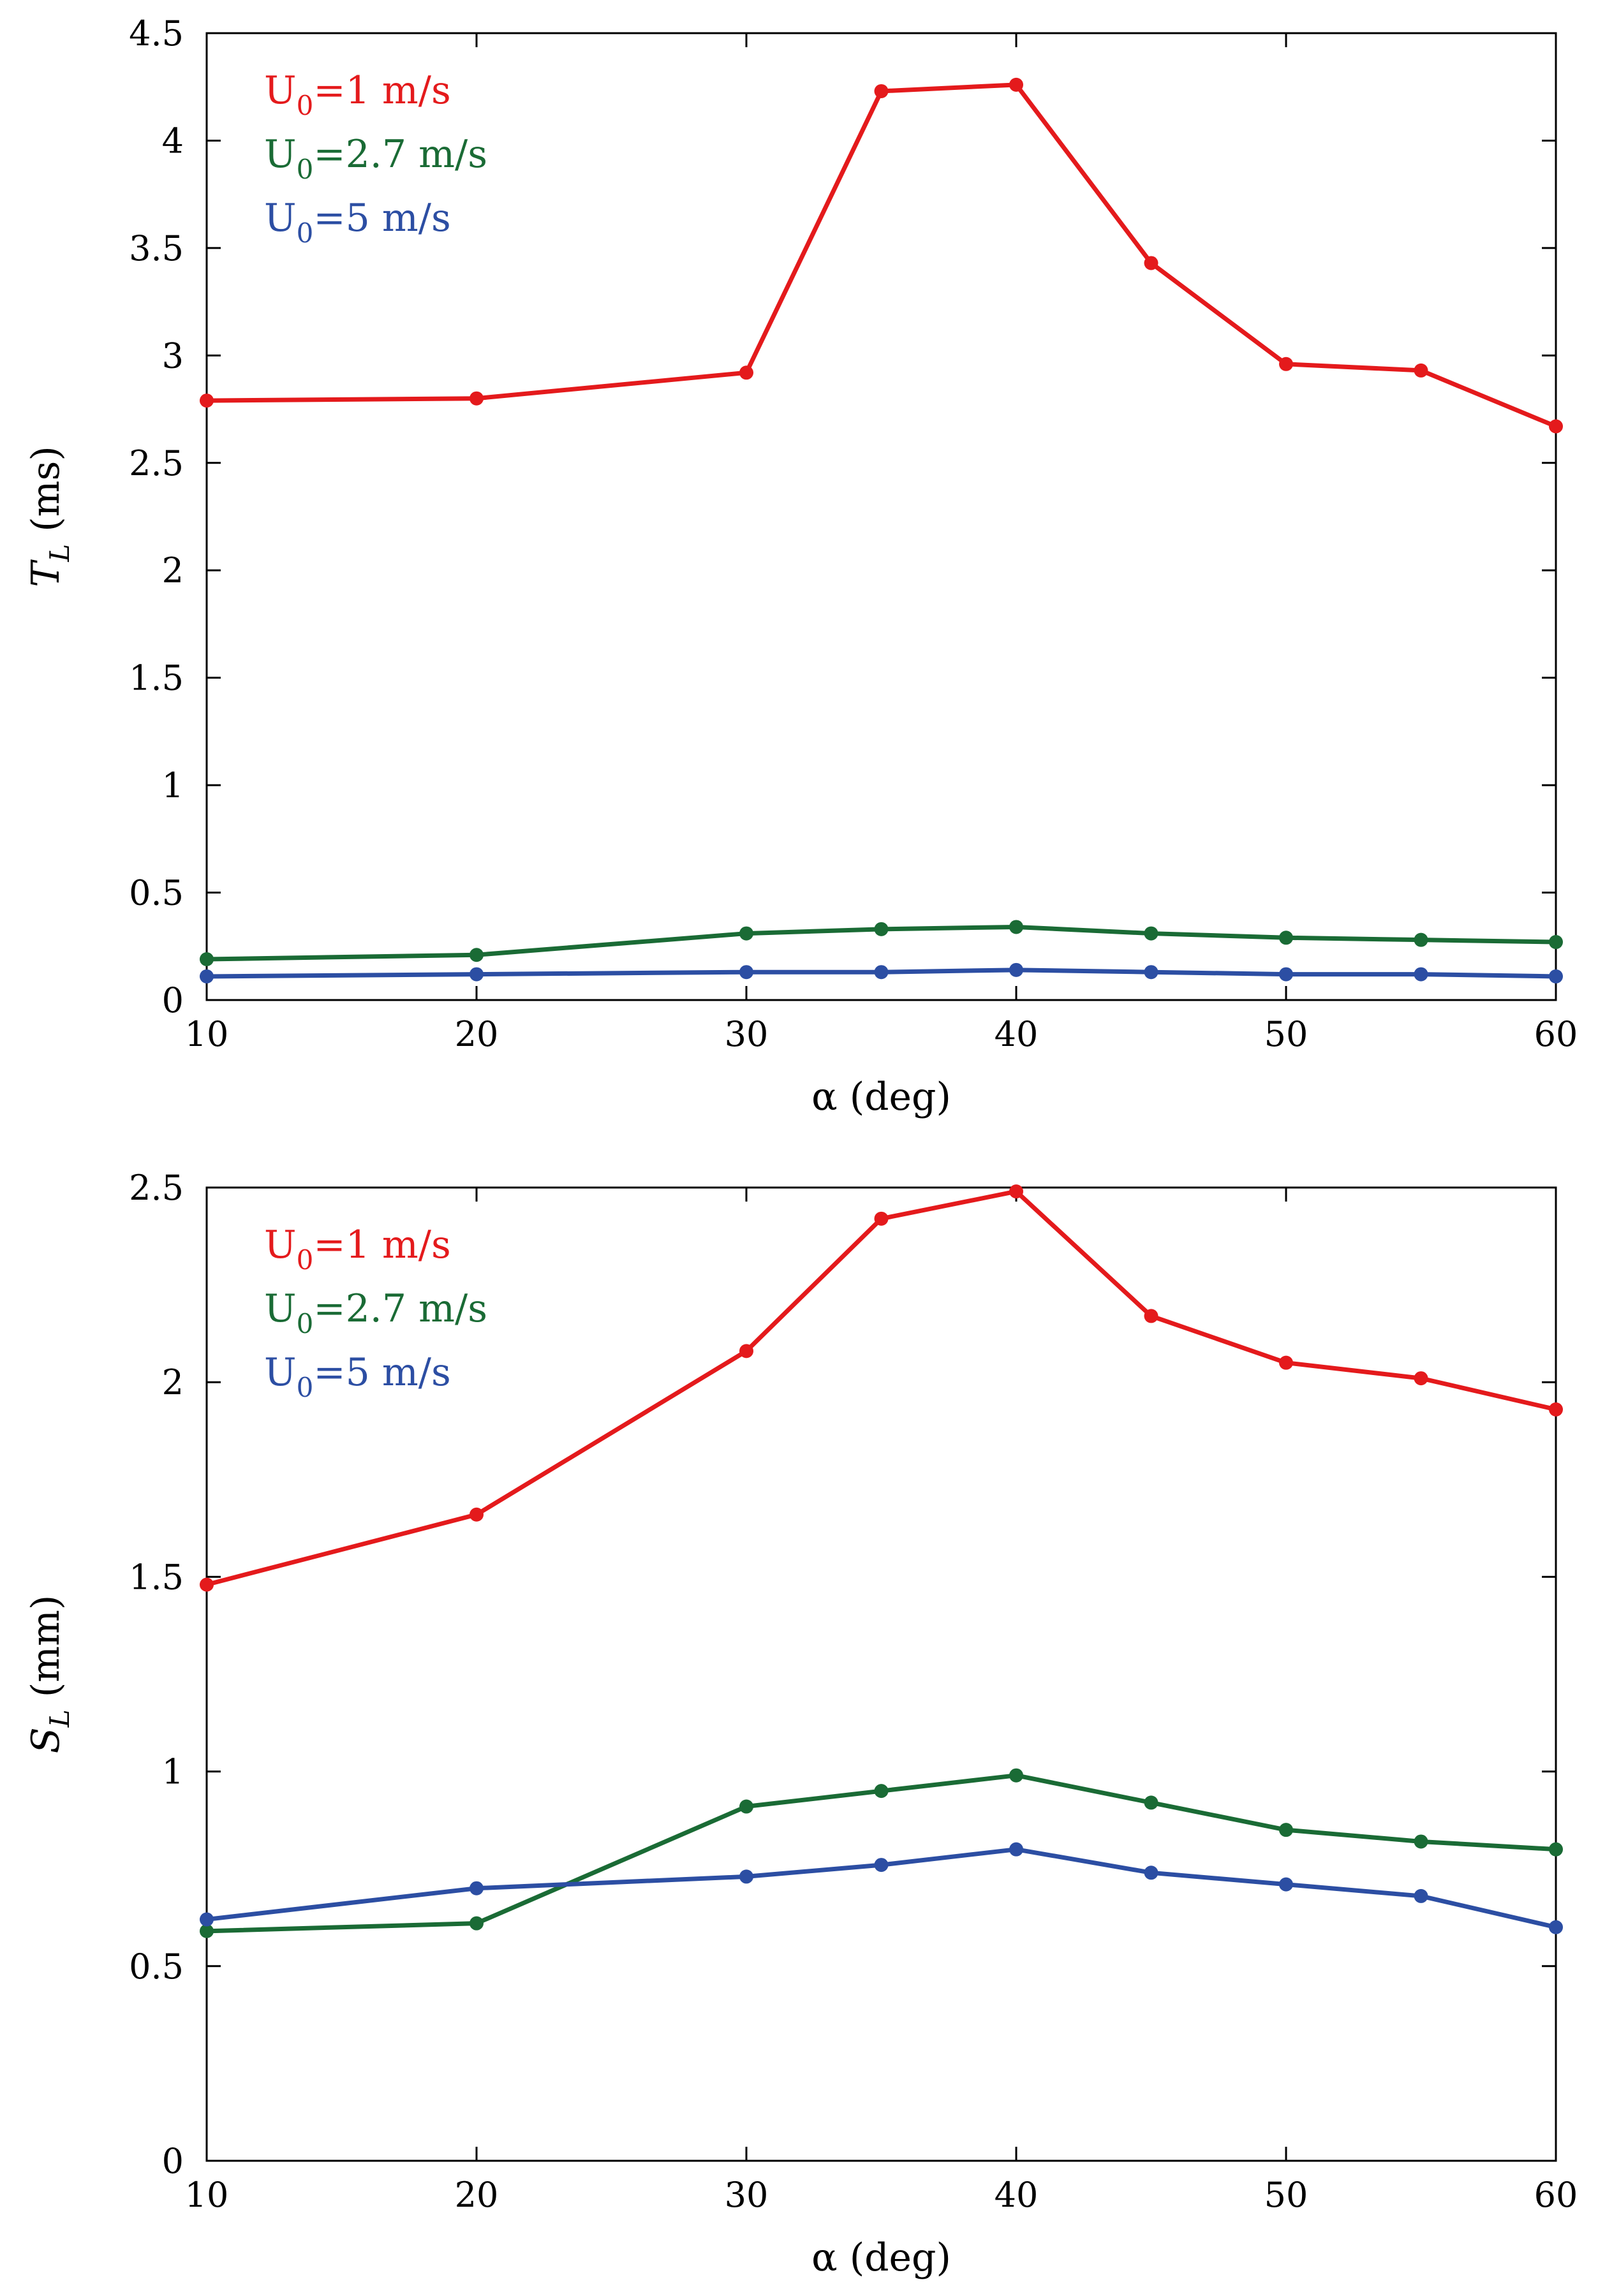  Describe the element at coordinates (173, 141) in the screenshot. I see `y-tick-label: 4` at that location.